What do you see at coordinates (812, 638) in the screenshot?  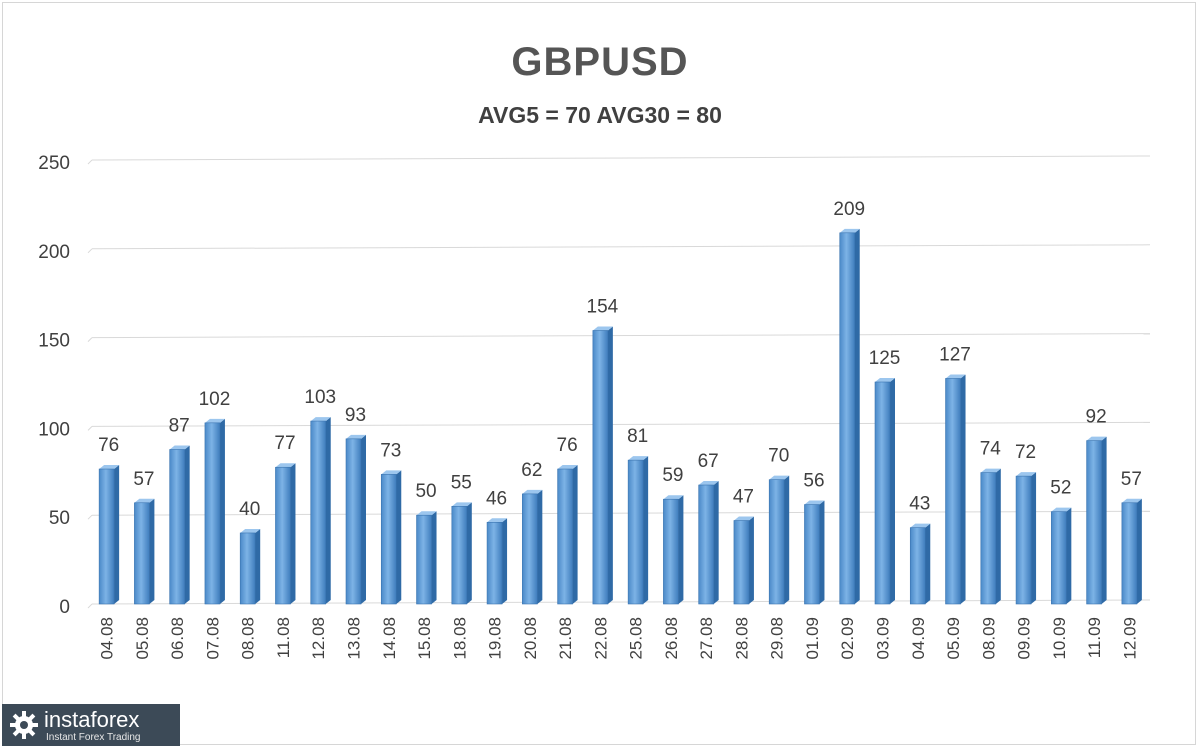 I see `x-tick-label: 01.09` at bounding box center [812, 638].